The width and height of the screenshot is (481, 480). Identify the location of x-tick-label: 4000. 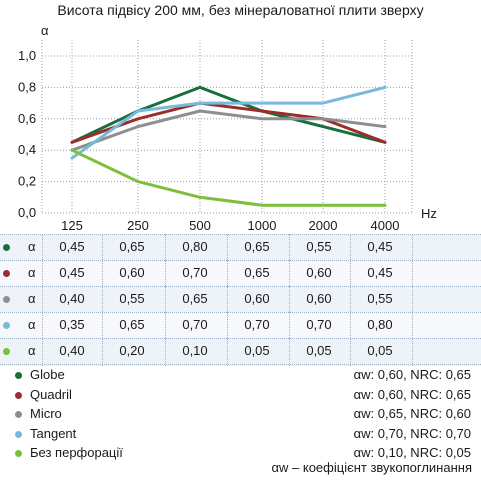
(385, 225).